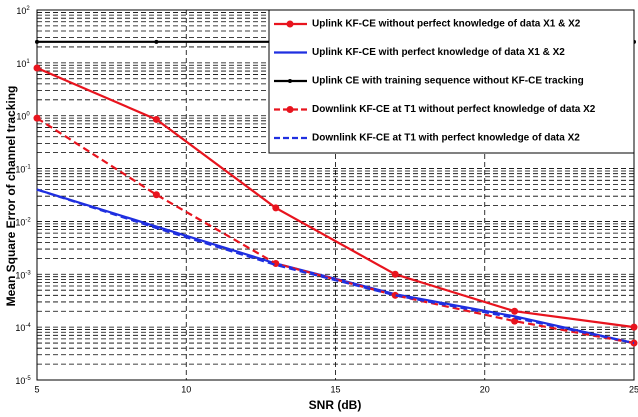  Describe the element at coordinates (186, 389) in the screenshot. I see `x-tick-label: 10` at that location.